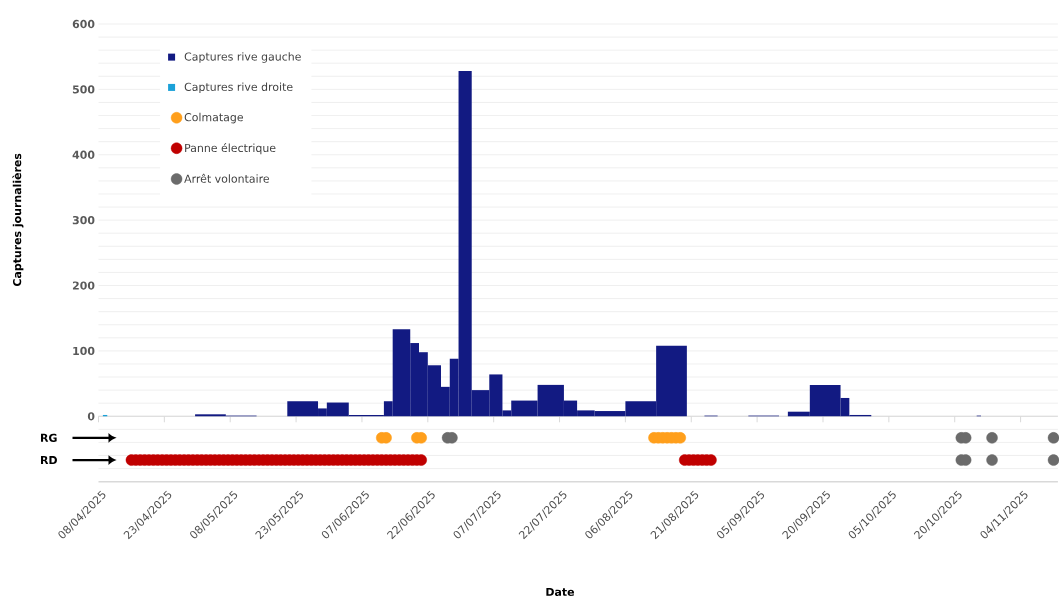 The image size is (1059, 601). Describe the element at coordinates (83, 220) in the screenshot. I see `y-tick-label: 300` at that location.